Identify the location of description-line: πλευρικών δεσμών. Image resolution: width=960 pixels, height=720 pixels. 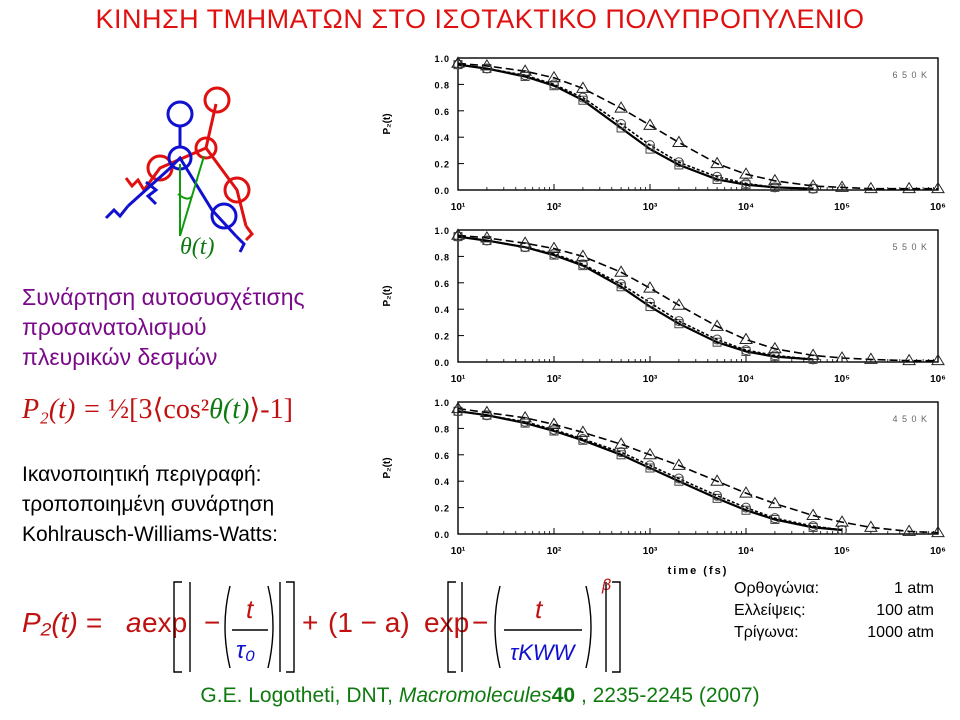
(120, 357).